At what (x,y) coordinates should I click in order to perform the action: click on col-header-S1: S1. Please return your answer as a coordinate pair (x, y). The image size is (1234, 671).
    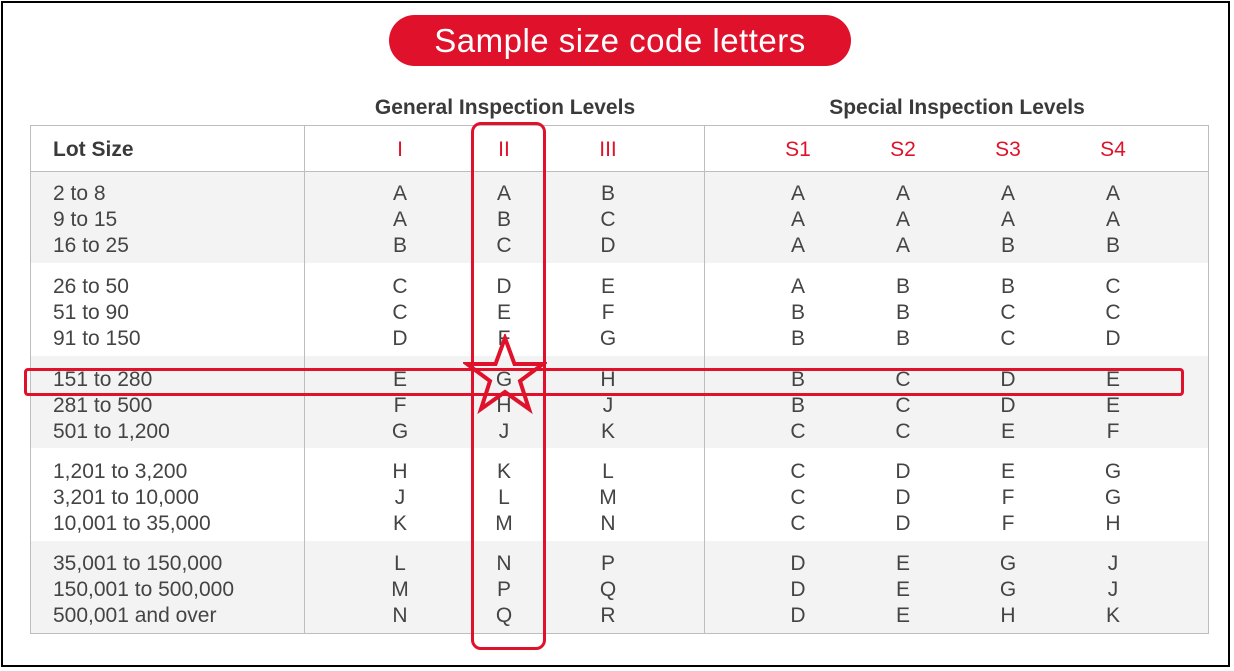
    Looking at the image, I should click on (798, 149).